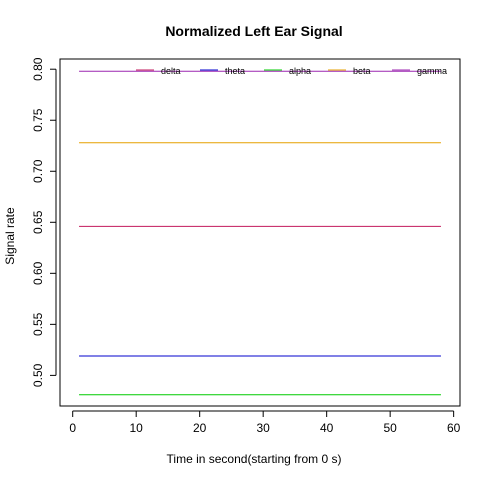 The image size is (480, 480). I want to click on y-tick-label: 0.80, so click(38, 69).